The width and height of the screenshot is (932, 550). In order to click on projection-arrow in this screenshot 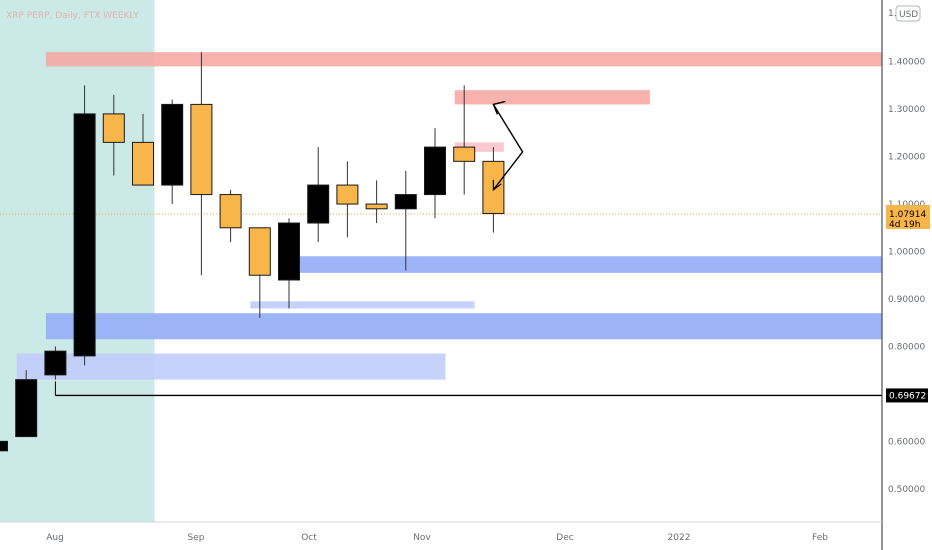, I will do `click(508, 147)`.